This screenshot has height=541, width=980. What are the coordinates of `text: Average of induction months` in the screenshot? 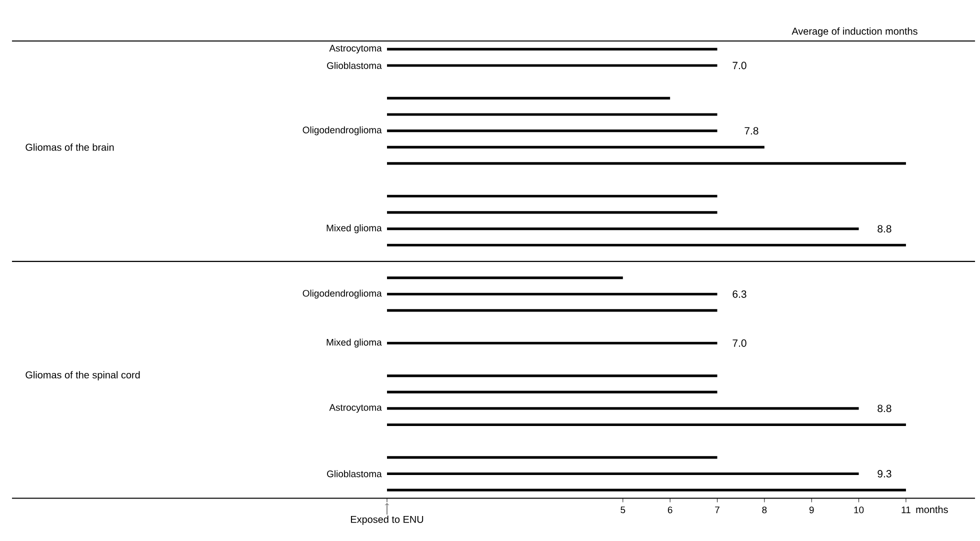 It's located at (855, 32).